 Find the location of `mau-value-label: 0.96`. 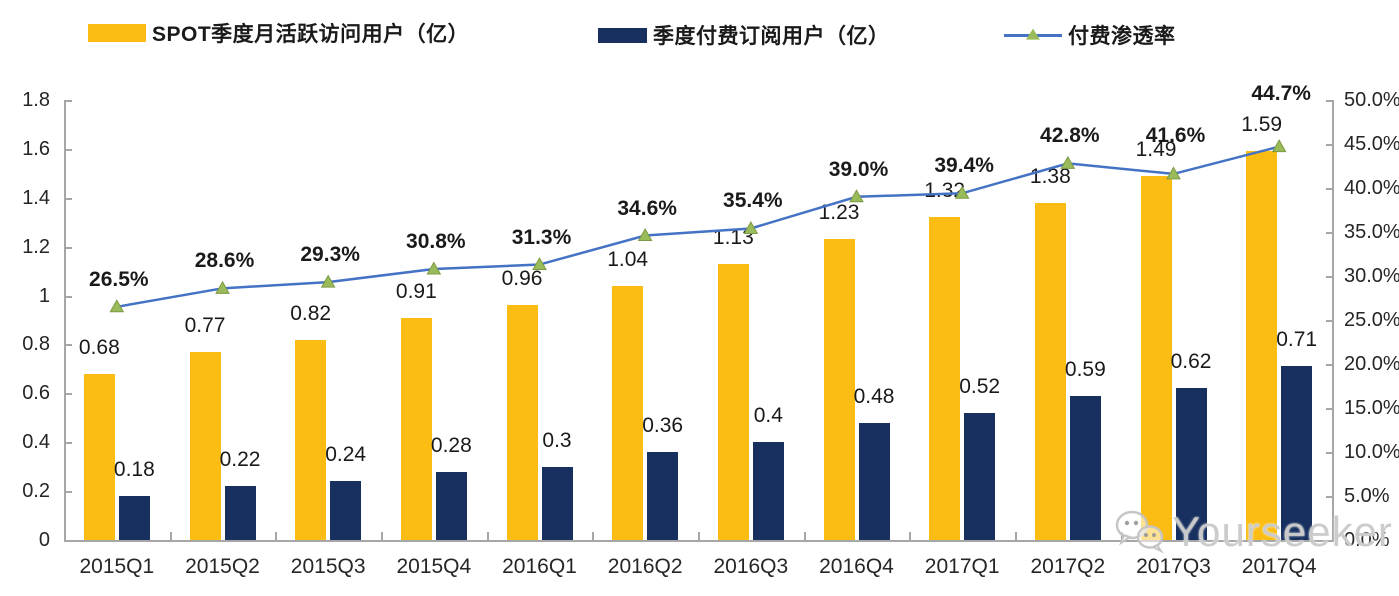

mau-value-label: 0.96 is located at coordinates (522, 279).